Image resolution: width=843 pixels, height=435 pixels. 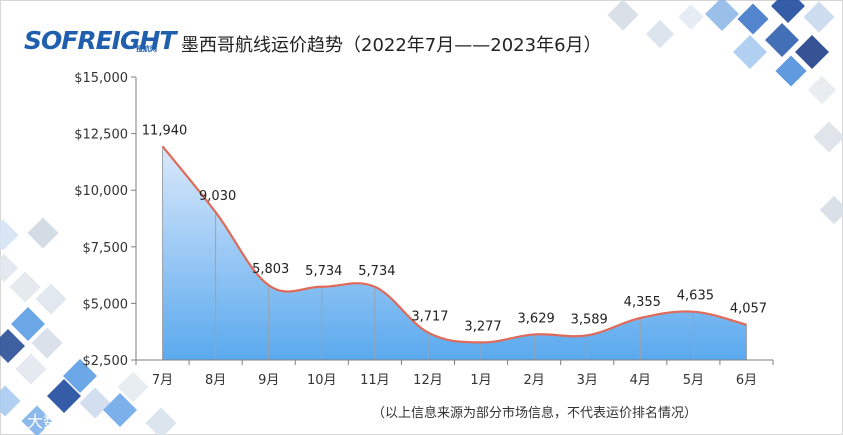 I want to click on x-tick-label: 4月, so click(x=640, y=380).